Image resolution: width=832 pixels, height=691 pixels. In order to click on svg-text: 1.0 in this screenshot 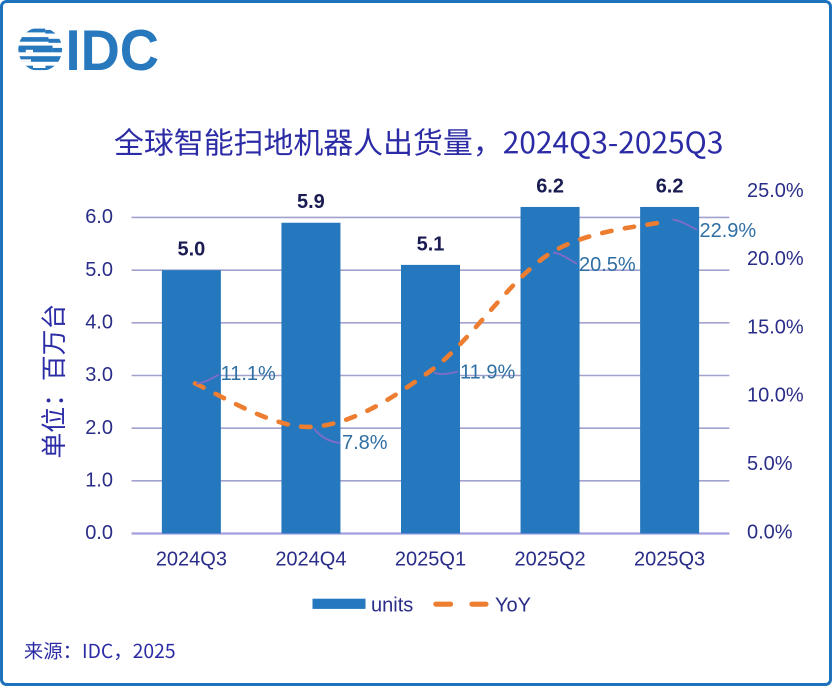, I will do `click(99, 480)`.